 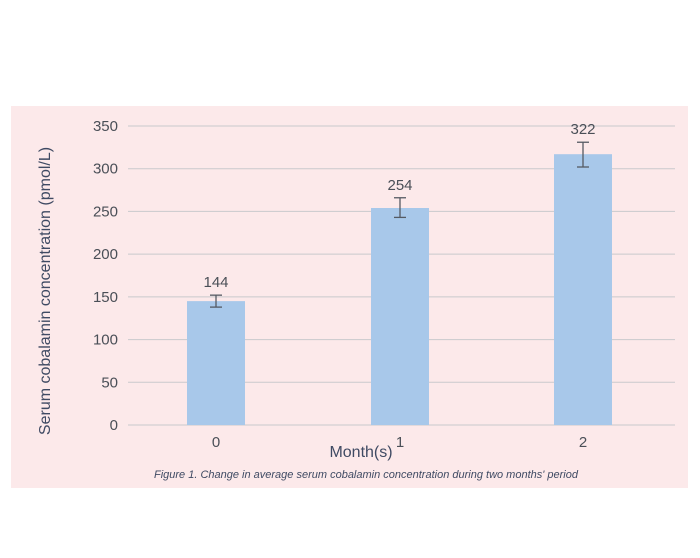 I want to click on x-axis-label: Month(s), so click(x=360, y=452).